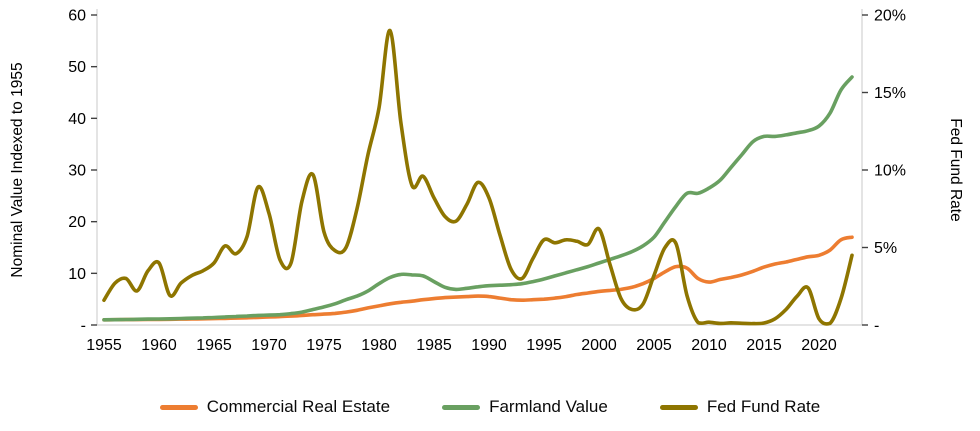 The height and width of the screenshot is (431, 980). What do you see at coordinates (763, 406) in the screenshot?
I see `legend-label-fed-fund-rate: Fed Fund Rate` at bounding box center [763, 406].